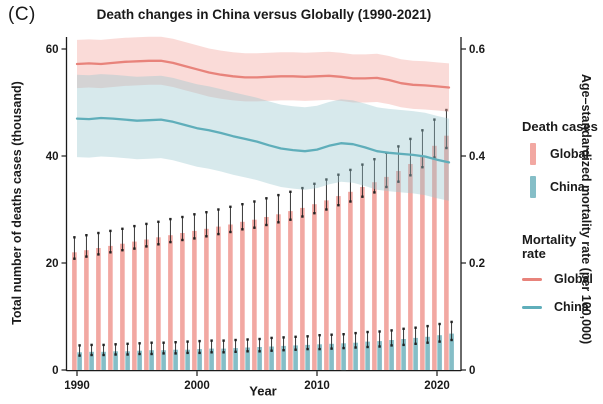 The width and height of the screenshot is (603, 404). What do you see at coordinates (55, 371) in the screenshot?
I see `left-tick-label: 0` at bounding box center [55, 371].